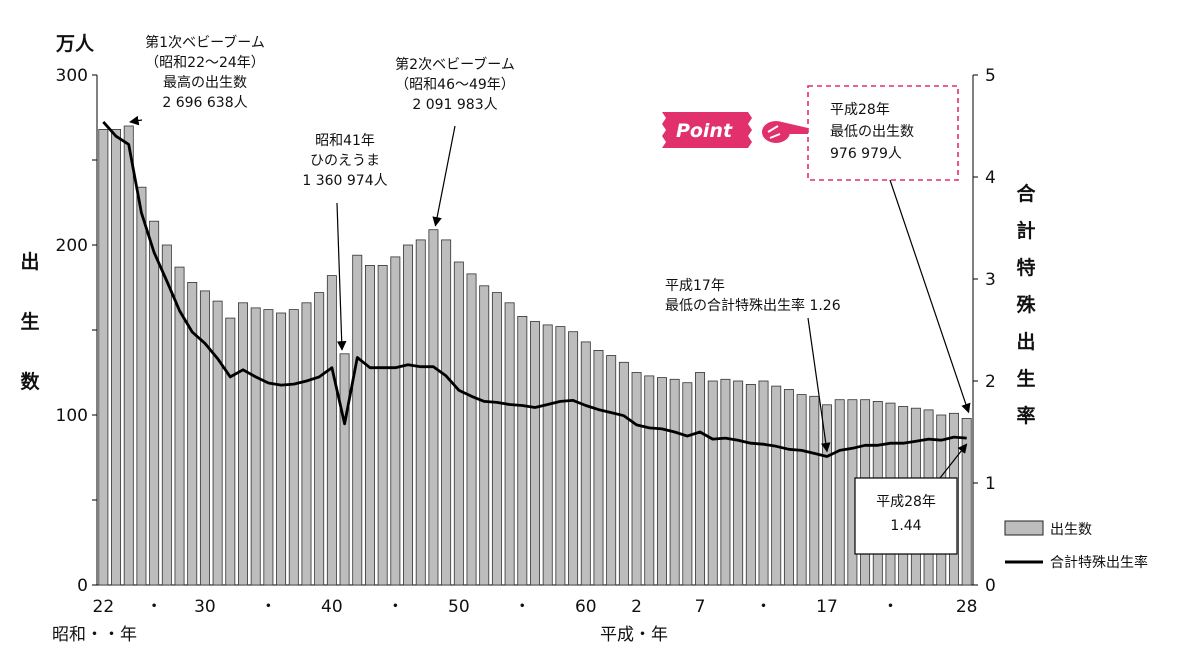 The width and height of the screenshot is (1190, 670). Describe the element at coordinates (785, 132) in the screenshot. I see `pointing-hand-icon` at that location.